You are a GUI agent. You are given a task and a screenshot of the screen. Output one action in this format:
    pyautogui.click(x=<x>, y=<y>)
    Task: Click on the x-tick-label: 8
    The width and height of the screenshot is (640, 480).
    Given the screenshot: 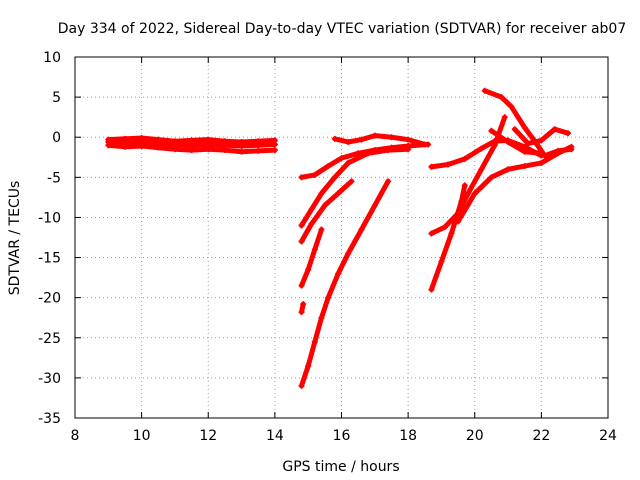 What is the action you would take?
    pyautogui.click(x=75, y=436)
    